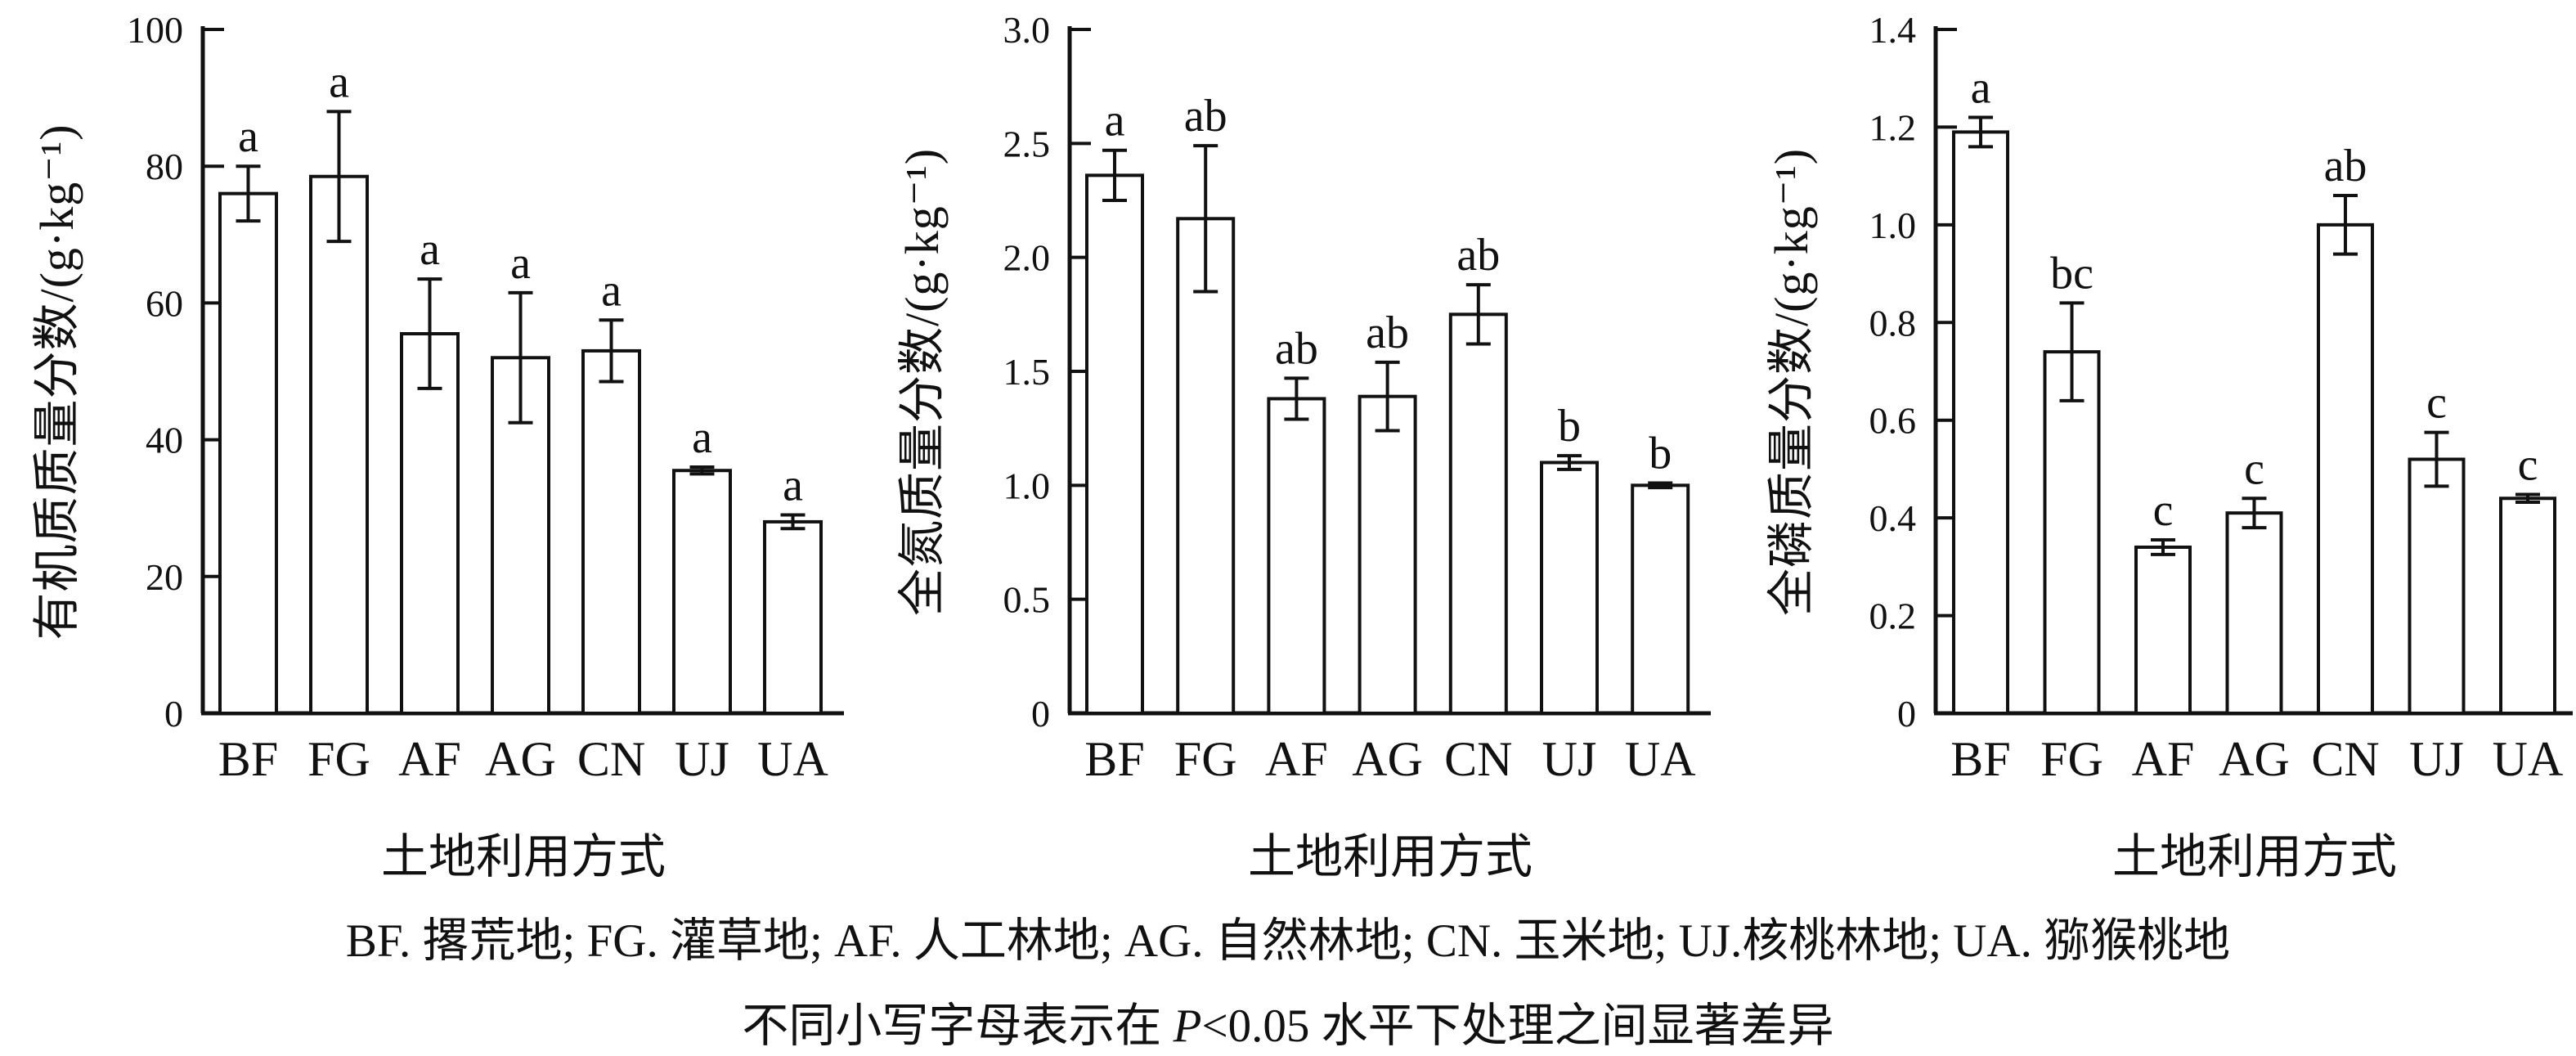 This screenshot has height=1056, width=2576. Describe the element at coordinates (922, 382) in the screenshot. I see `y-axis-title-total-nitrogen: 全氮质量分数/(g·kg⁻¹)` at that location.